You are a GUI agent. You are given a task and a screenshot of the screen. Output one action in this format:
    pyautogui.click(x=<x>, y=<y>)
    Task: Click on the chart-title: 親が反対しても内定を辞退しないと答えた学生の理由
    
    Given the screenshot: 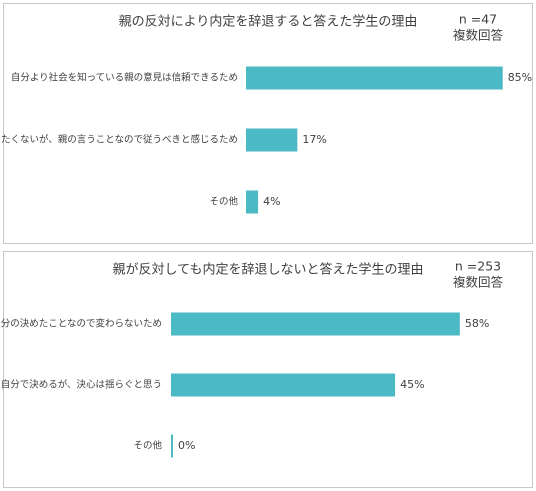 What is the action you would take?
    pyautogui.click(x=268, y=270)
    